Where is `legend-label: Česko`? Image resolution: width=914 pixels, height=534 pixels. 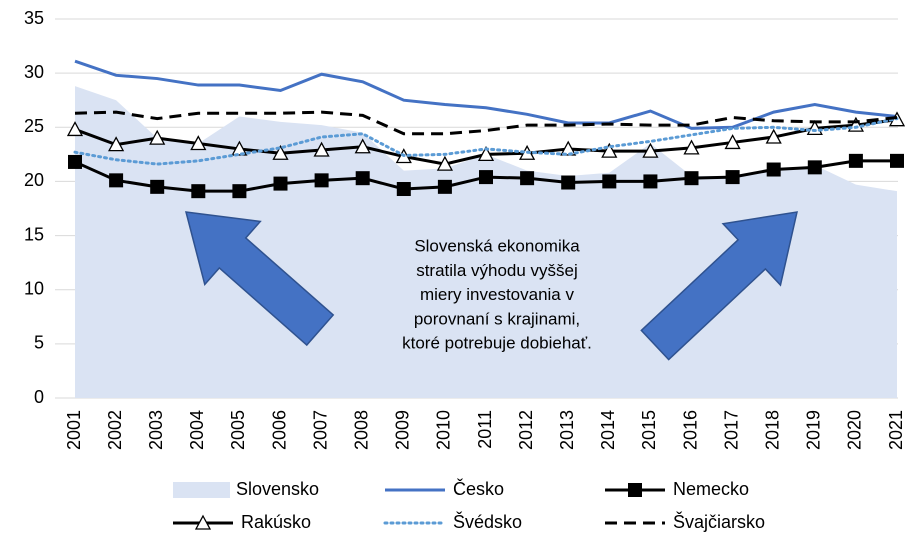
legend-label: Česko is located at coordinates (478, 488).